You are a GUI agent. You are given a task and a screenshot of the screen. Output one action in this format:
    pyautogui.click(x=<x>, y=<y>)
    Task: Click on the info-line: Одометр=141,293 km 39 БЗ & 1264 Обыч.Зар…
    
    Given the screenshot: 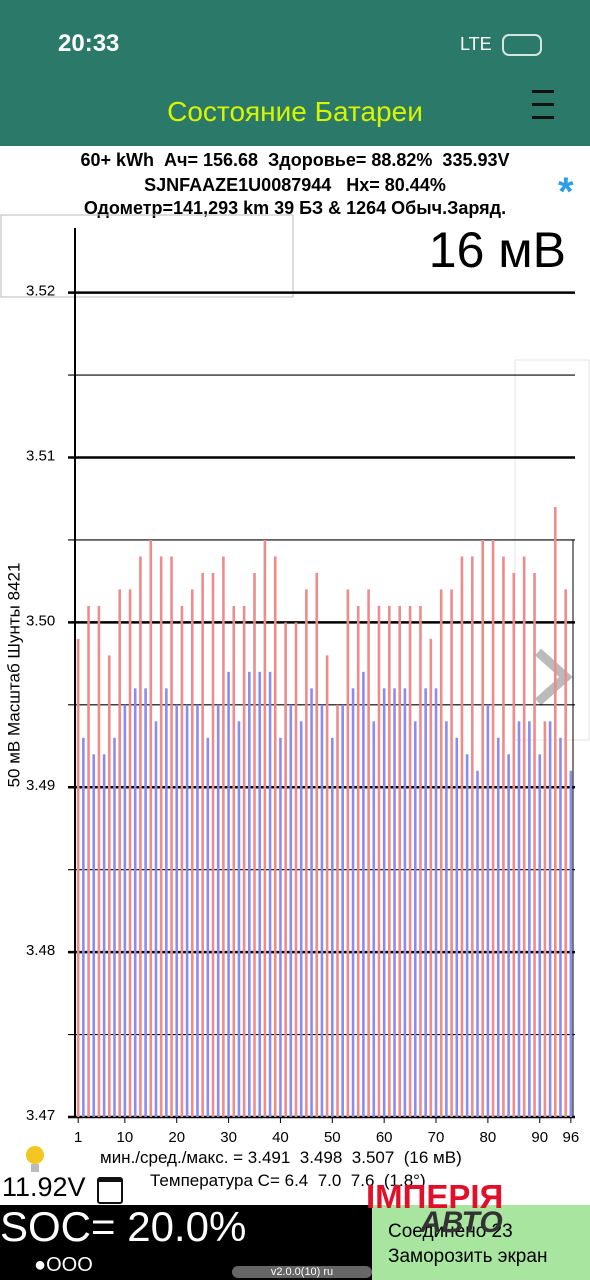 What is the action you would take?
    pyautogui.click(x=295, y=208)
    